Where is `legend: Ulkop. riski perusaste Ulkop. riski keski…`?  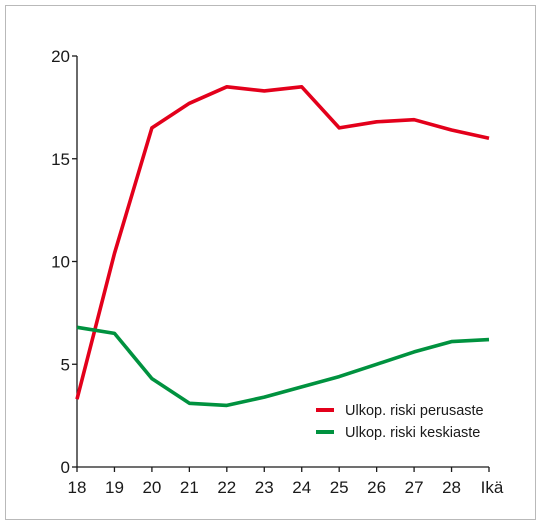
legend: Ulkop. riski perusaste Ulkop. riski keski… is located at coordinates (400, 422).